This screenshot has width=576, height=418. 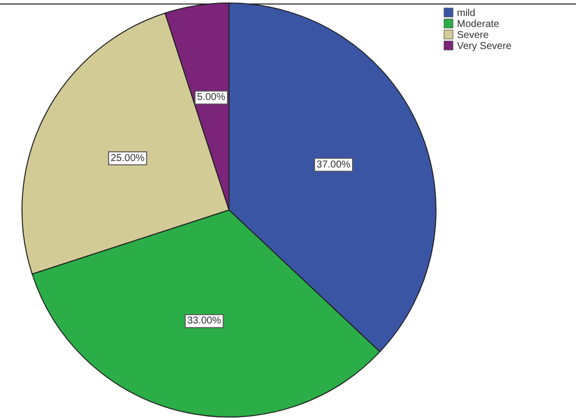 I want to click on legend-label: mild, so click(x=466, y=13).